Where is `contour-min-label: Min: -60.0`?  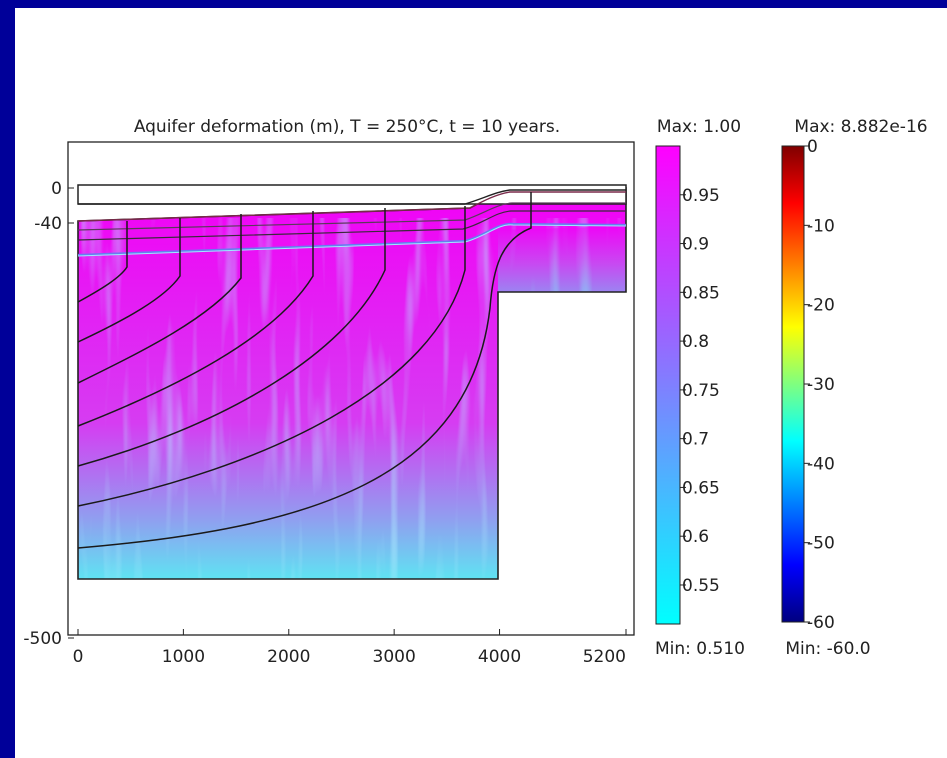 contour-min-label: Min: -60.0 is located at coordinates (827, 649).